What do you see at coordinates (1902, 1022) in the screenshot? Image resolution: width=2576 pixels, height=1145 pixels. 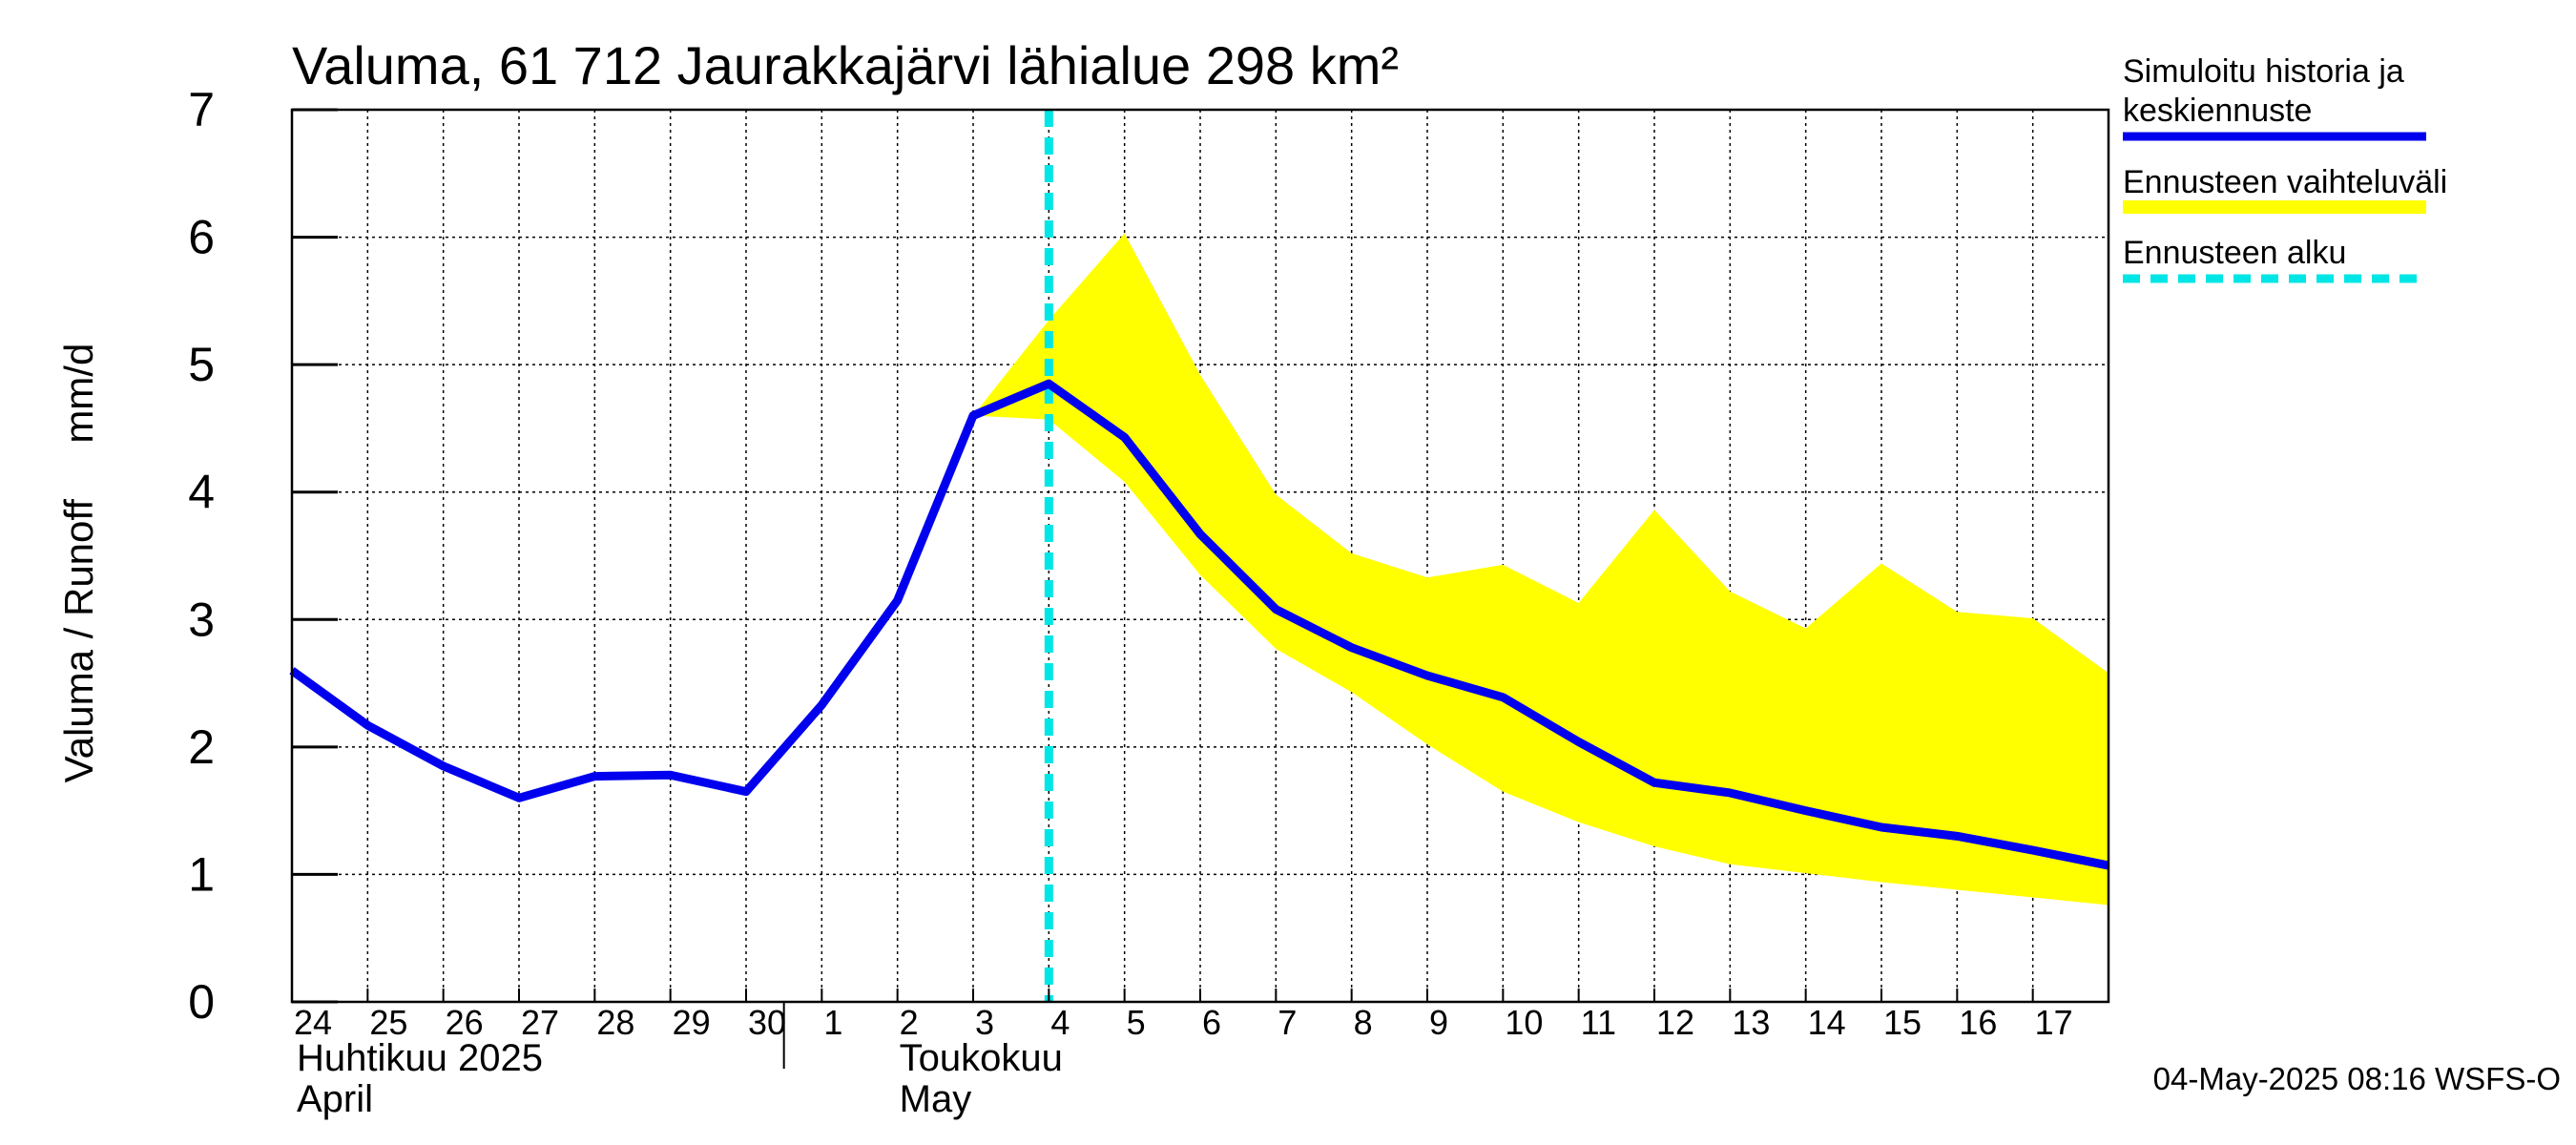 I see `x-tick-label: 15` at bounding box center [1902, 1022].